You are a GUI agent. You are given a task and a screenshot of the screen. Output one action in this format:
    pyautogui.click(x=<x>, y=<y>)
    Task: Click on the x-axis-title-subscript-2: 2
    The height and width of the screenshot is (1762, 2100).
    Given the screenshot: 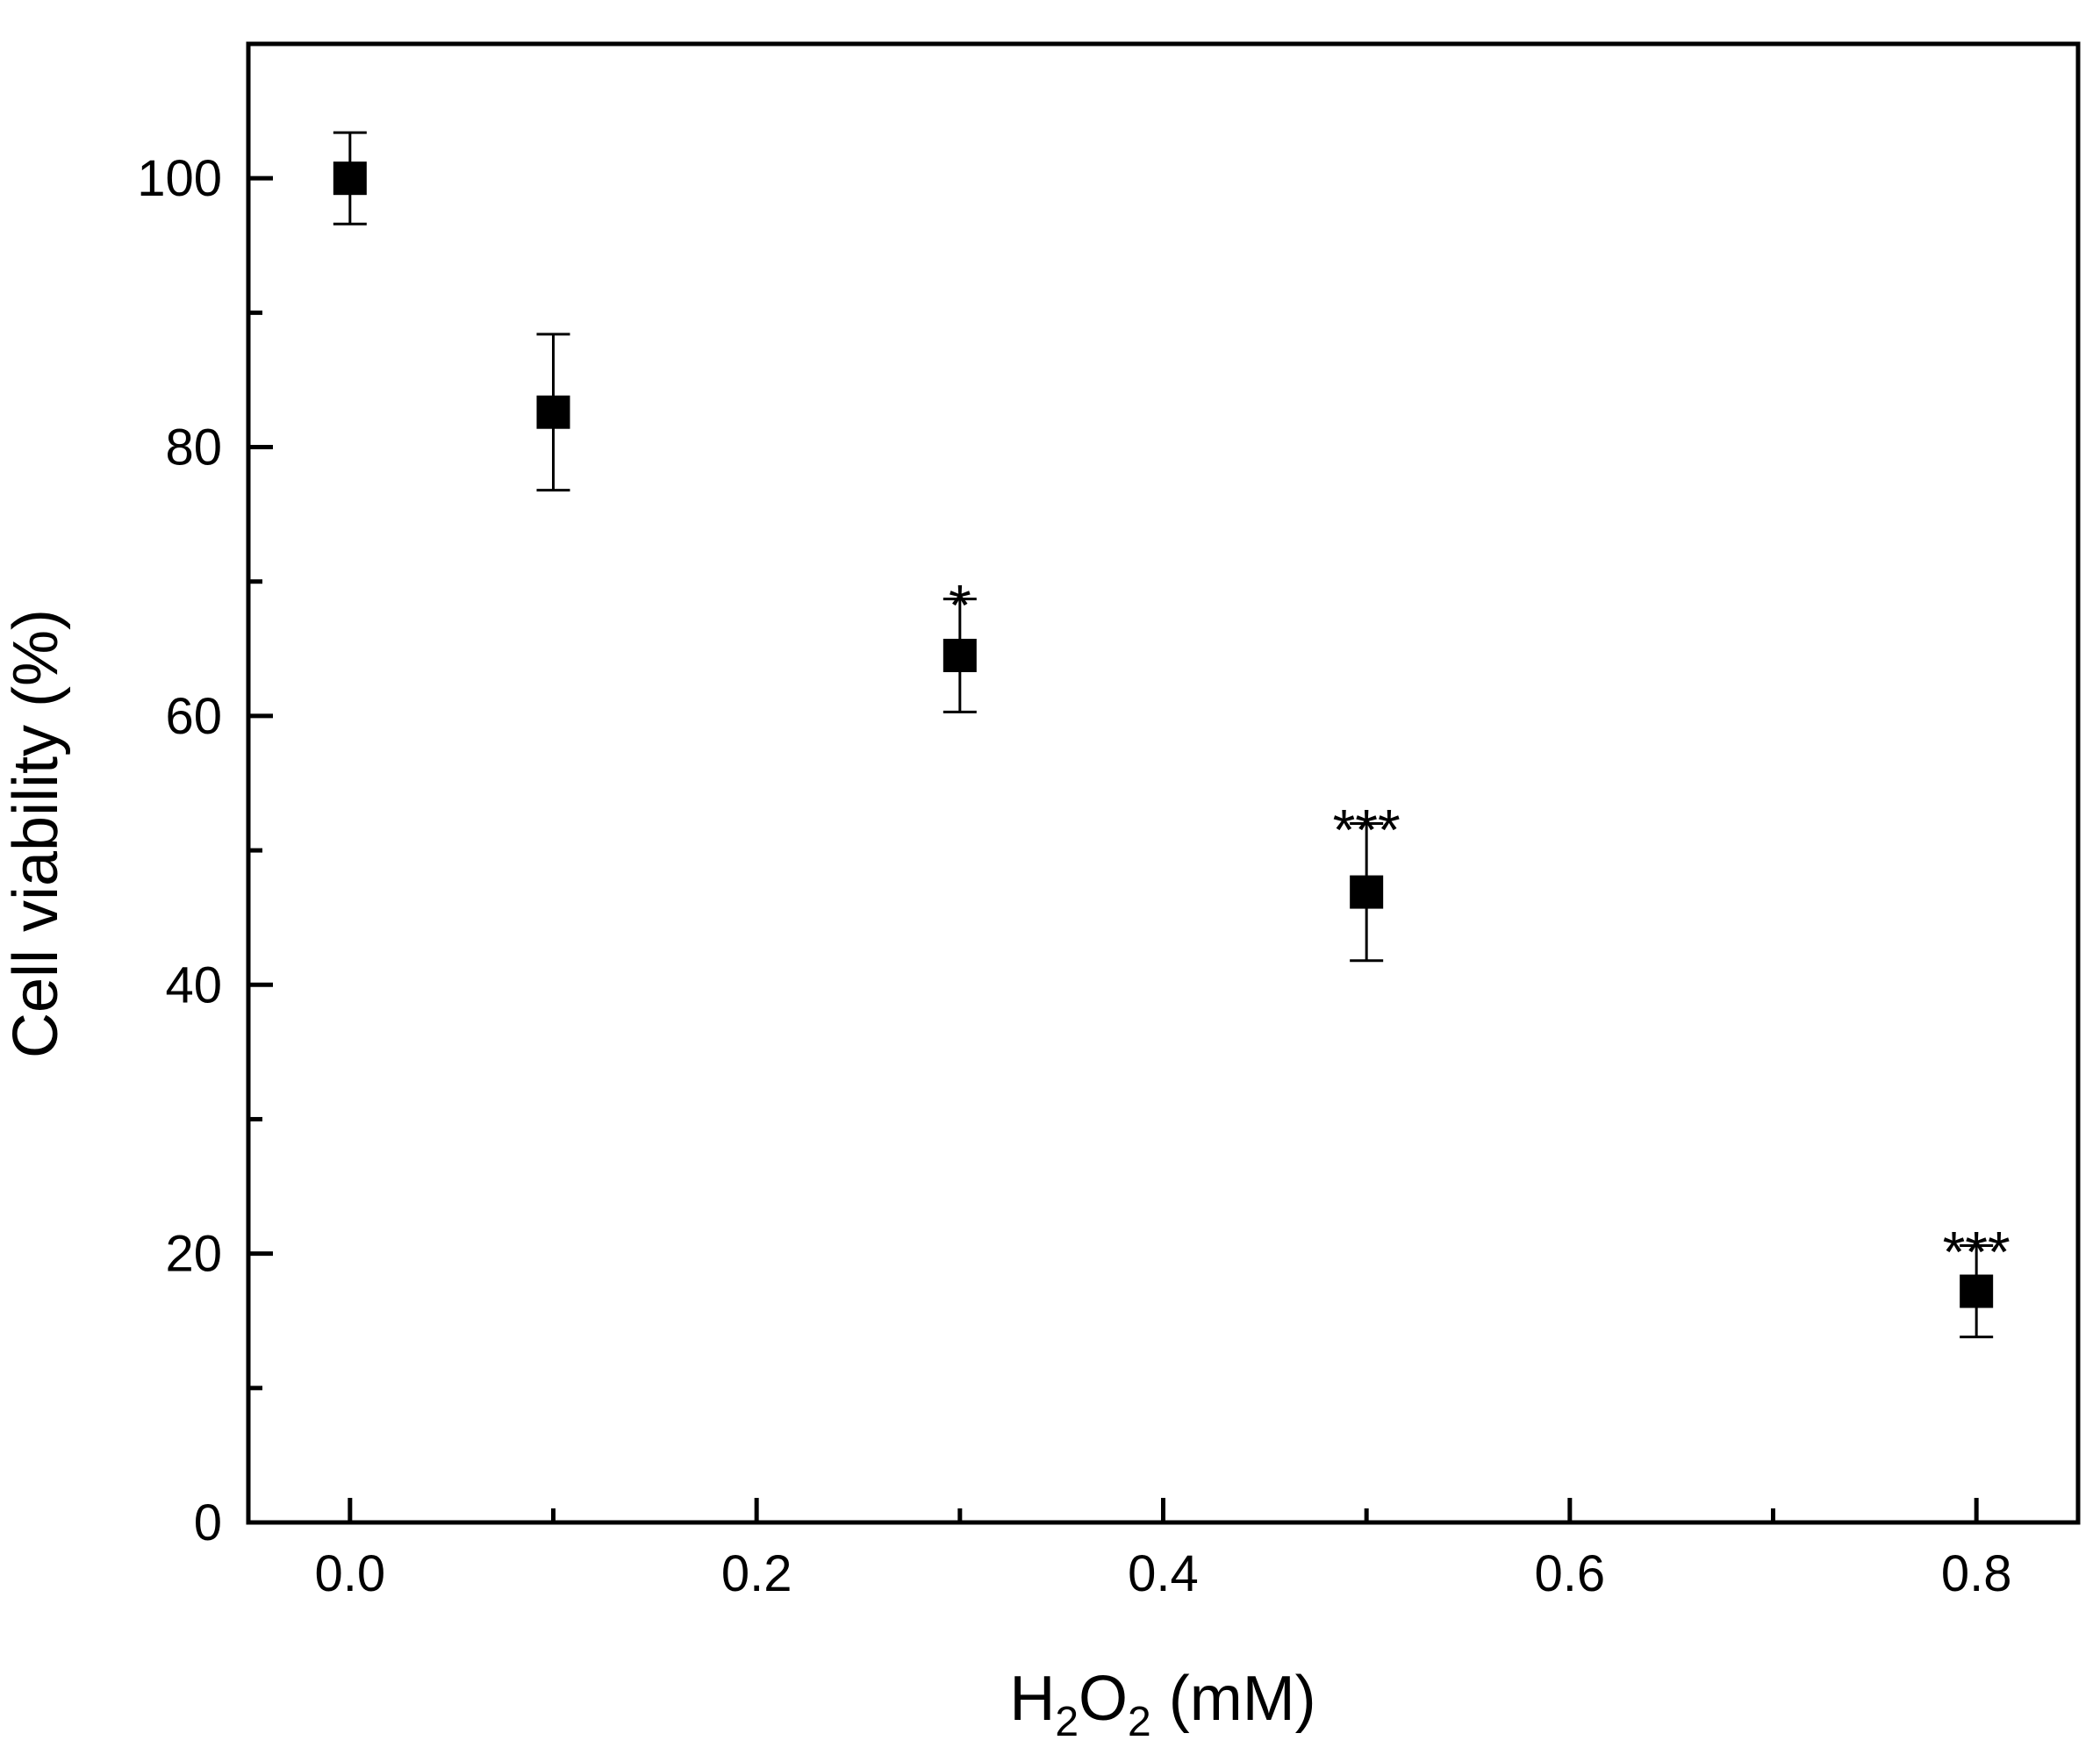 What is the action you would take?
    pyautogui.click(x=1140, y=1722)
    